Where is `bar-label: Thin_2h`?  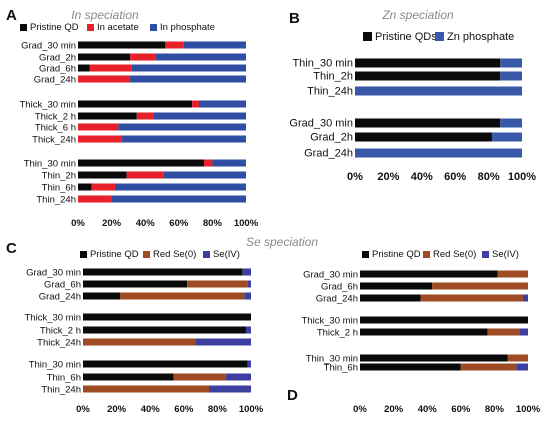
bar-label: Thin_2h is located at coordinates (333, 76).